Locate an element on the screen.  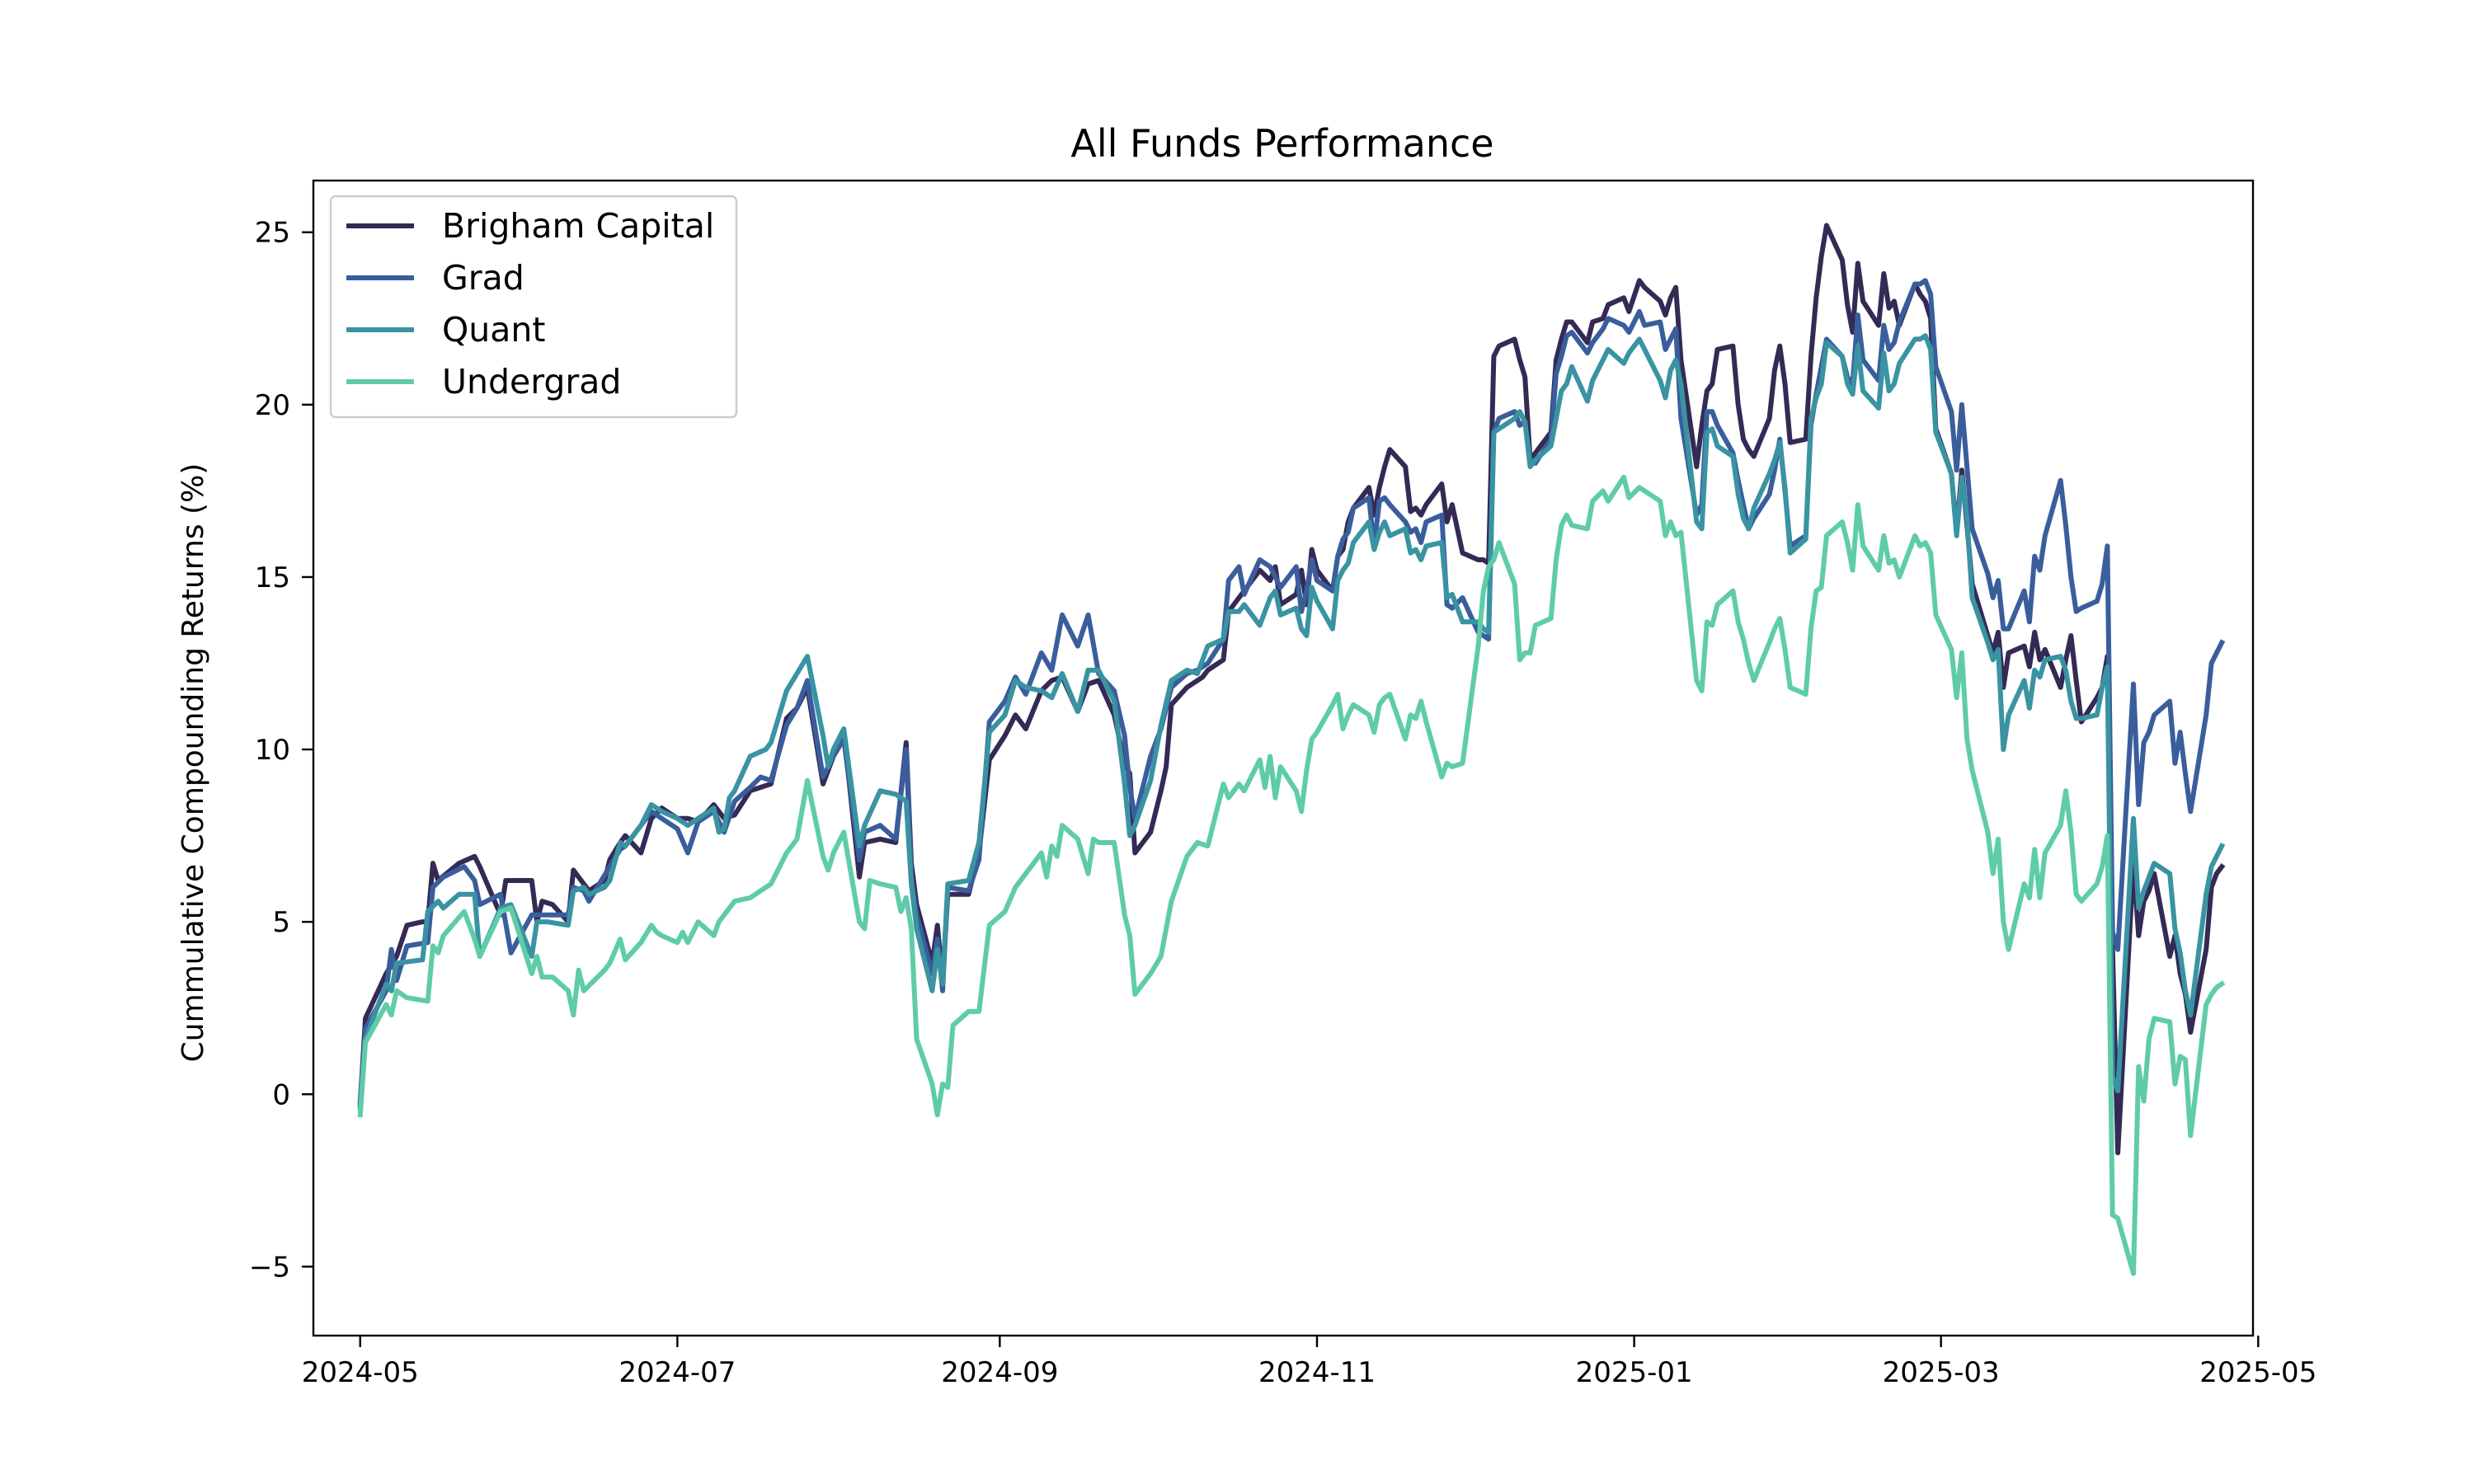
legend: Brigham Capital Grad Quant Undergrad is located at coordinates (533, 307).